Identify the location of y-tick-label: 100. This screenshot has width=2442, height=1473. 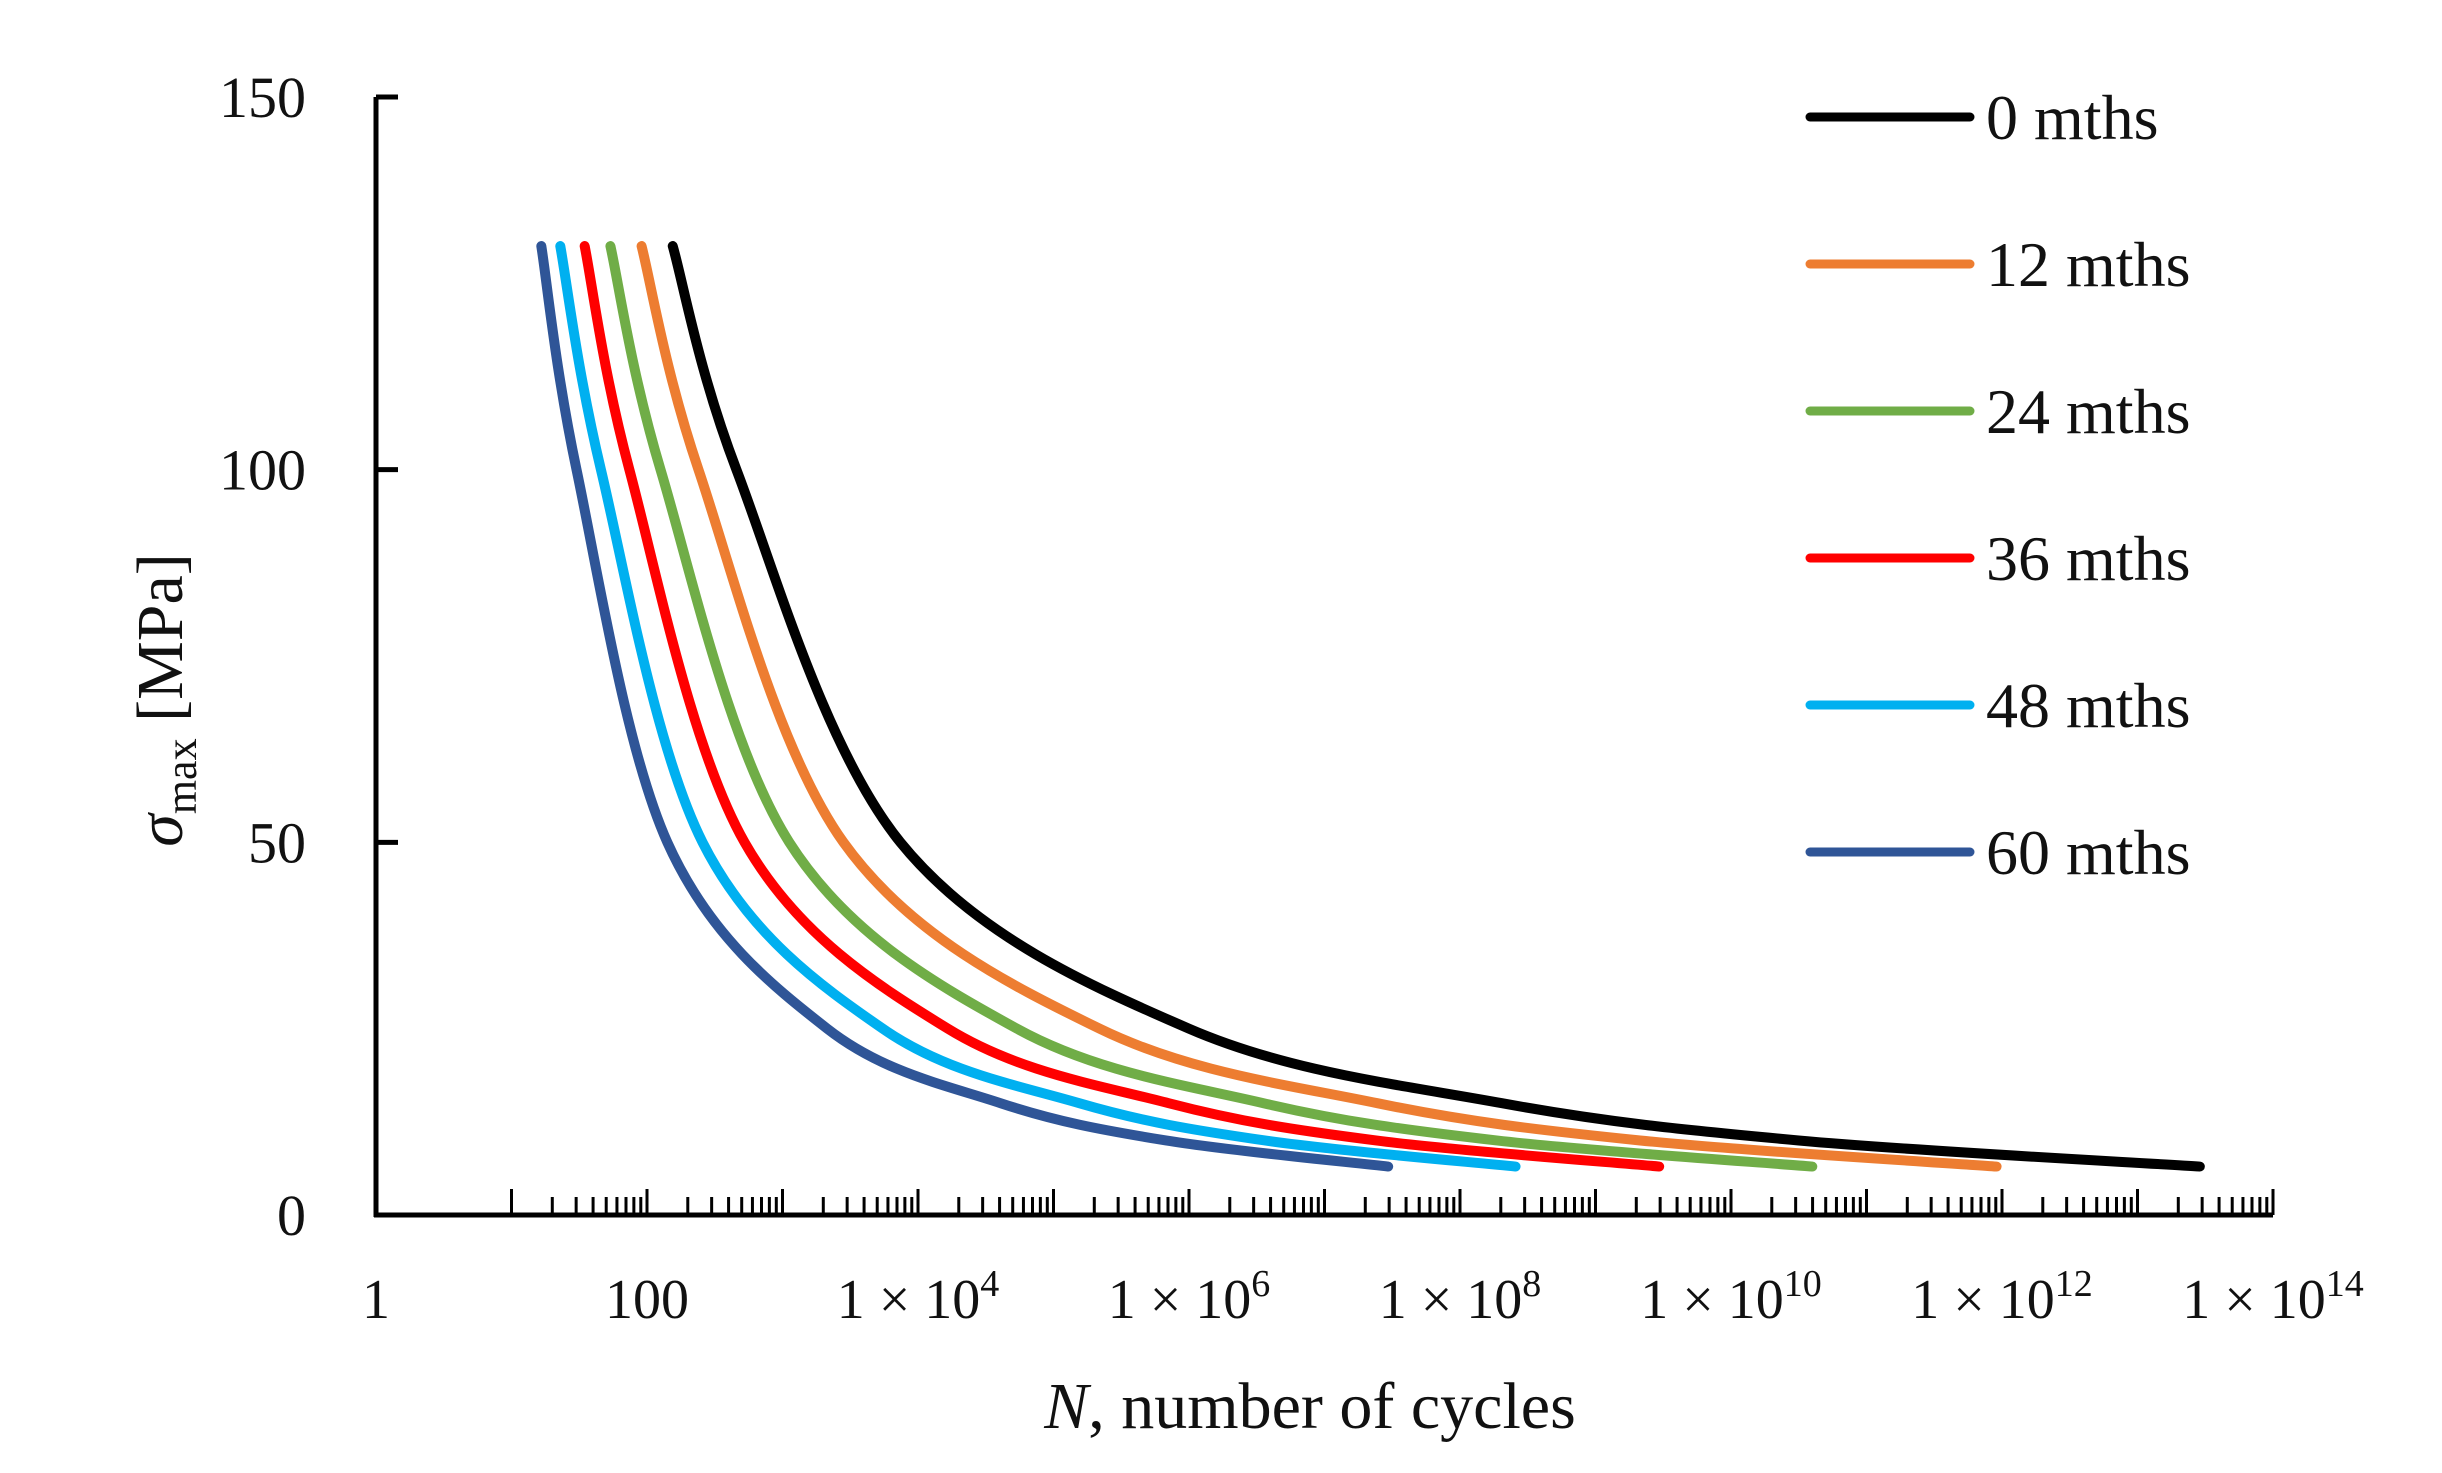
(262, 470).